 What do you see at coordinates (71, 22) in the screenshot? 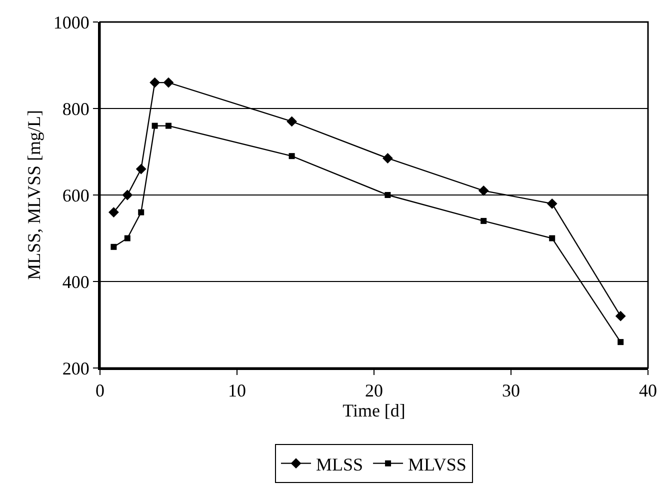
I see `y-tick-label: 1000` at bounding box center [71, 22].